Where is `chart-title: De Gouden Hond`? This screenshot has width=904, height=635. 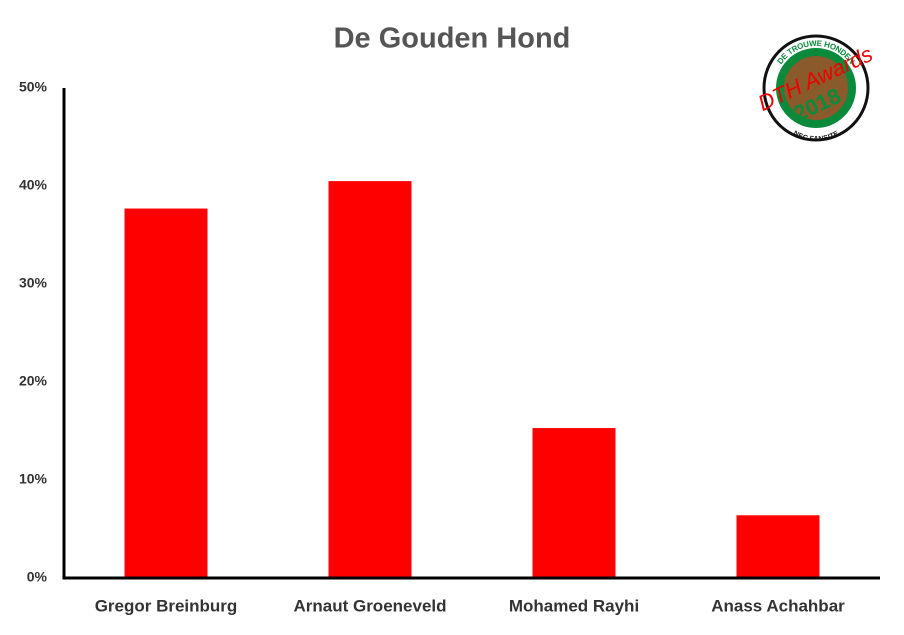 chart-title: De Gouden Hond is located at coordinates (452, 39).